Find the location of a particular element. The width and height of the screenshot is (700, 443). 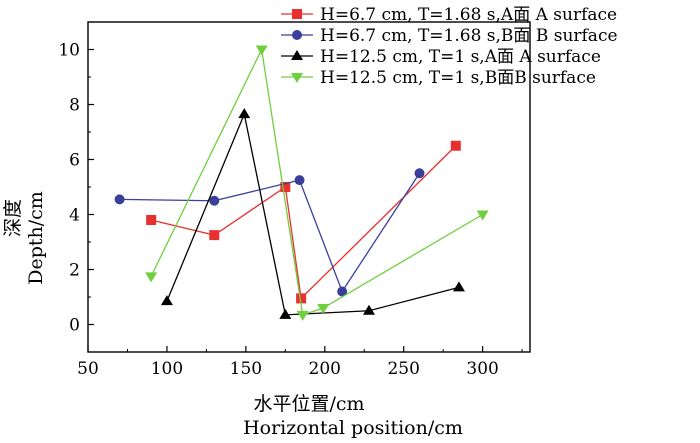

legend-entry-3: H=12.5 cm, T=1 s,A面 A surface is located at coordinates (441, 57).